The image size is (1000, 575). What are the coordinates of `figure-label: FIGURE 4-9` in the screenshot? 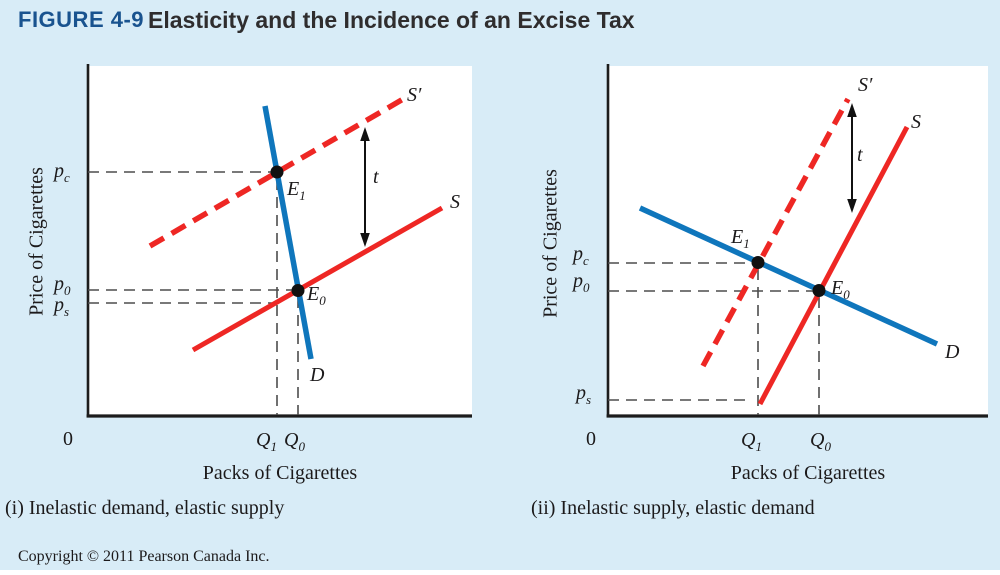 It's located at (81, 19).